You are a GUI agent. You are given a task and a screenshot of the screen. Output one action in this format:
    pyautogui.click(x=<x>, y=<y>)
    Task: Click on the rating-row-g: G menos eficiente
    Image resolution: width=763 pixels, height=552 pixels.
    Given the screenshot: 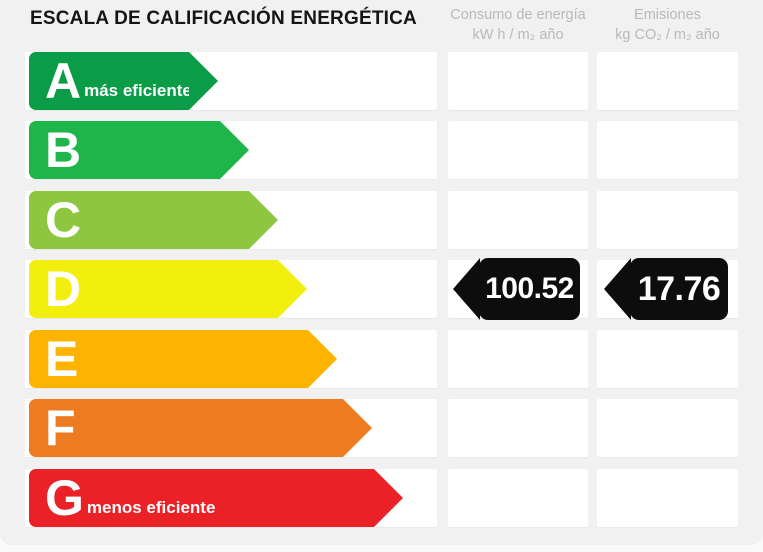 What is the action you would take?
    pyautogui.click(x=381, y=498)
    